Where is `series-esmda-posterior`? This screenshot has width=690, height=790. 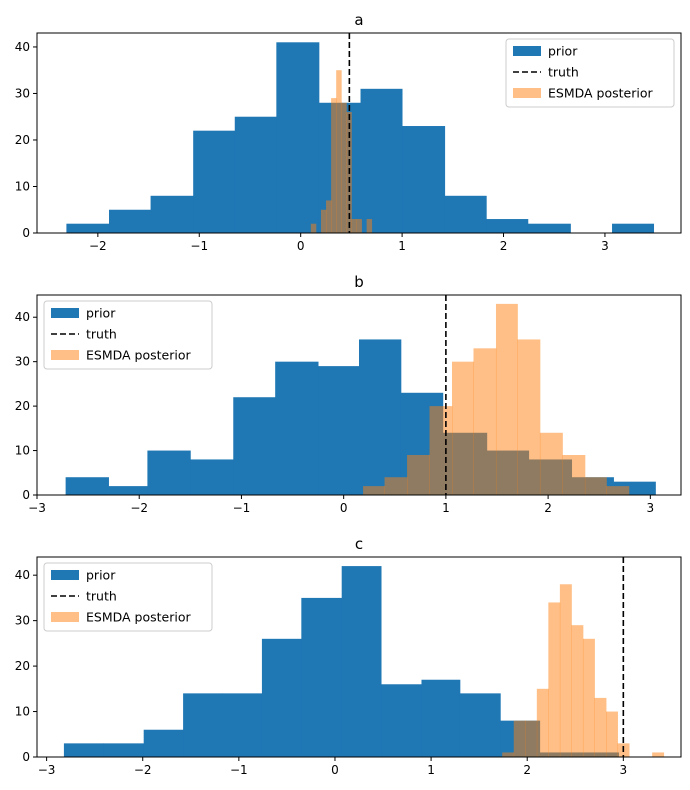
series-esmda-posterior is located at coordinates (583, 670).